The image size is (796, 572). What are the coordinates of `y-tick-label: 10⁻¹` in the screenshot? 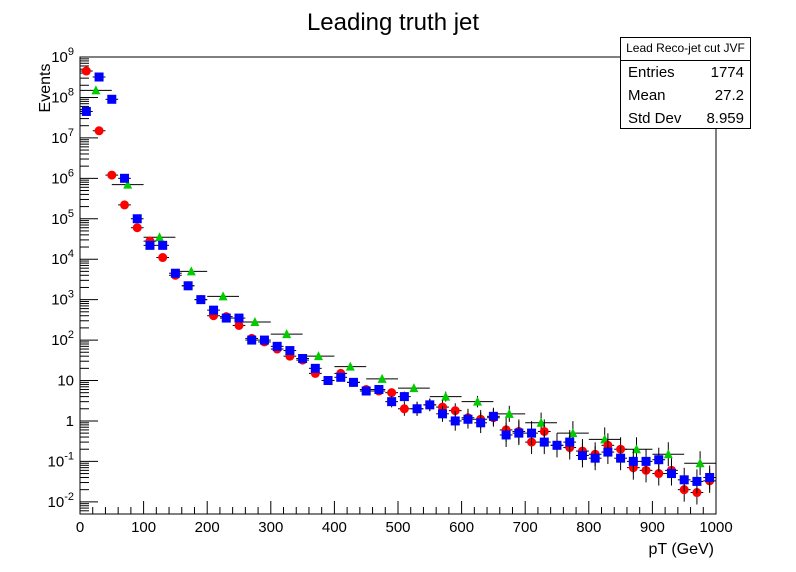 It's located at (61, 460).